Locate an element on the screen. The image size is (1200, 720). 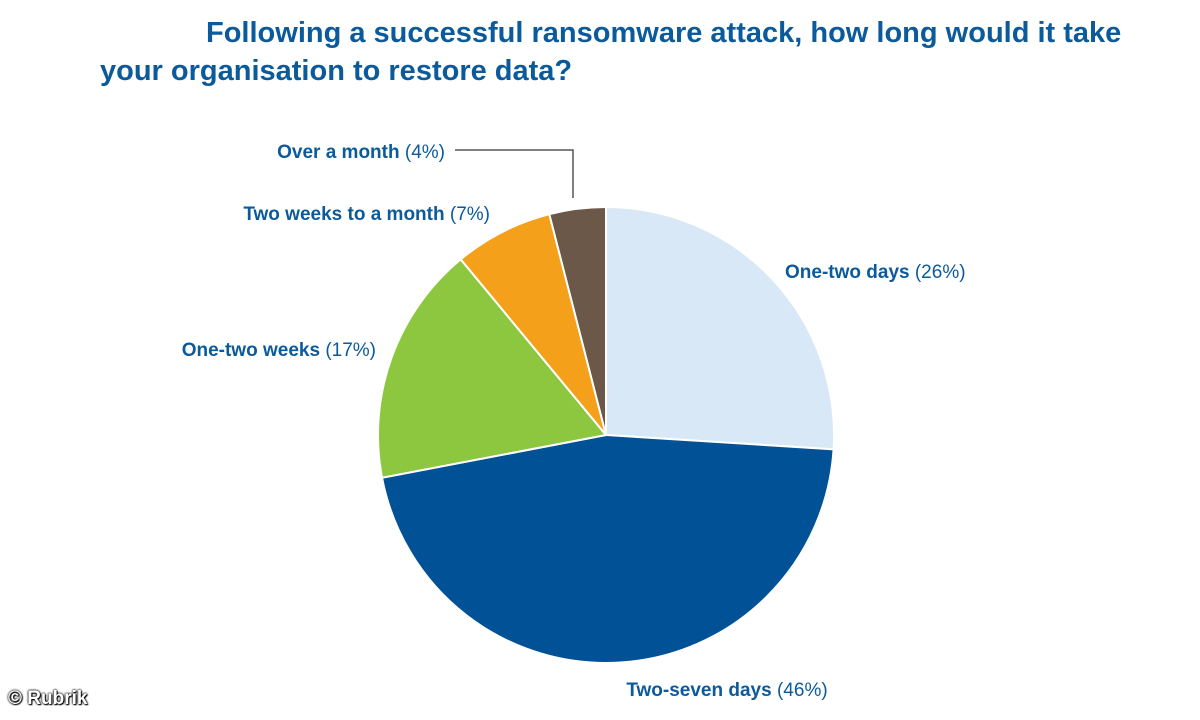
slice-label: Two weeks to a month (7%) is located at coordinates (366, 214).